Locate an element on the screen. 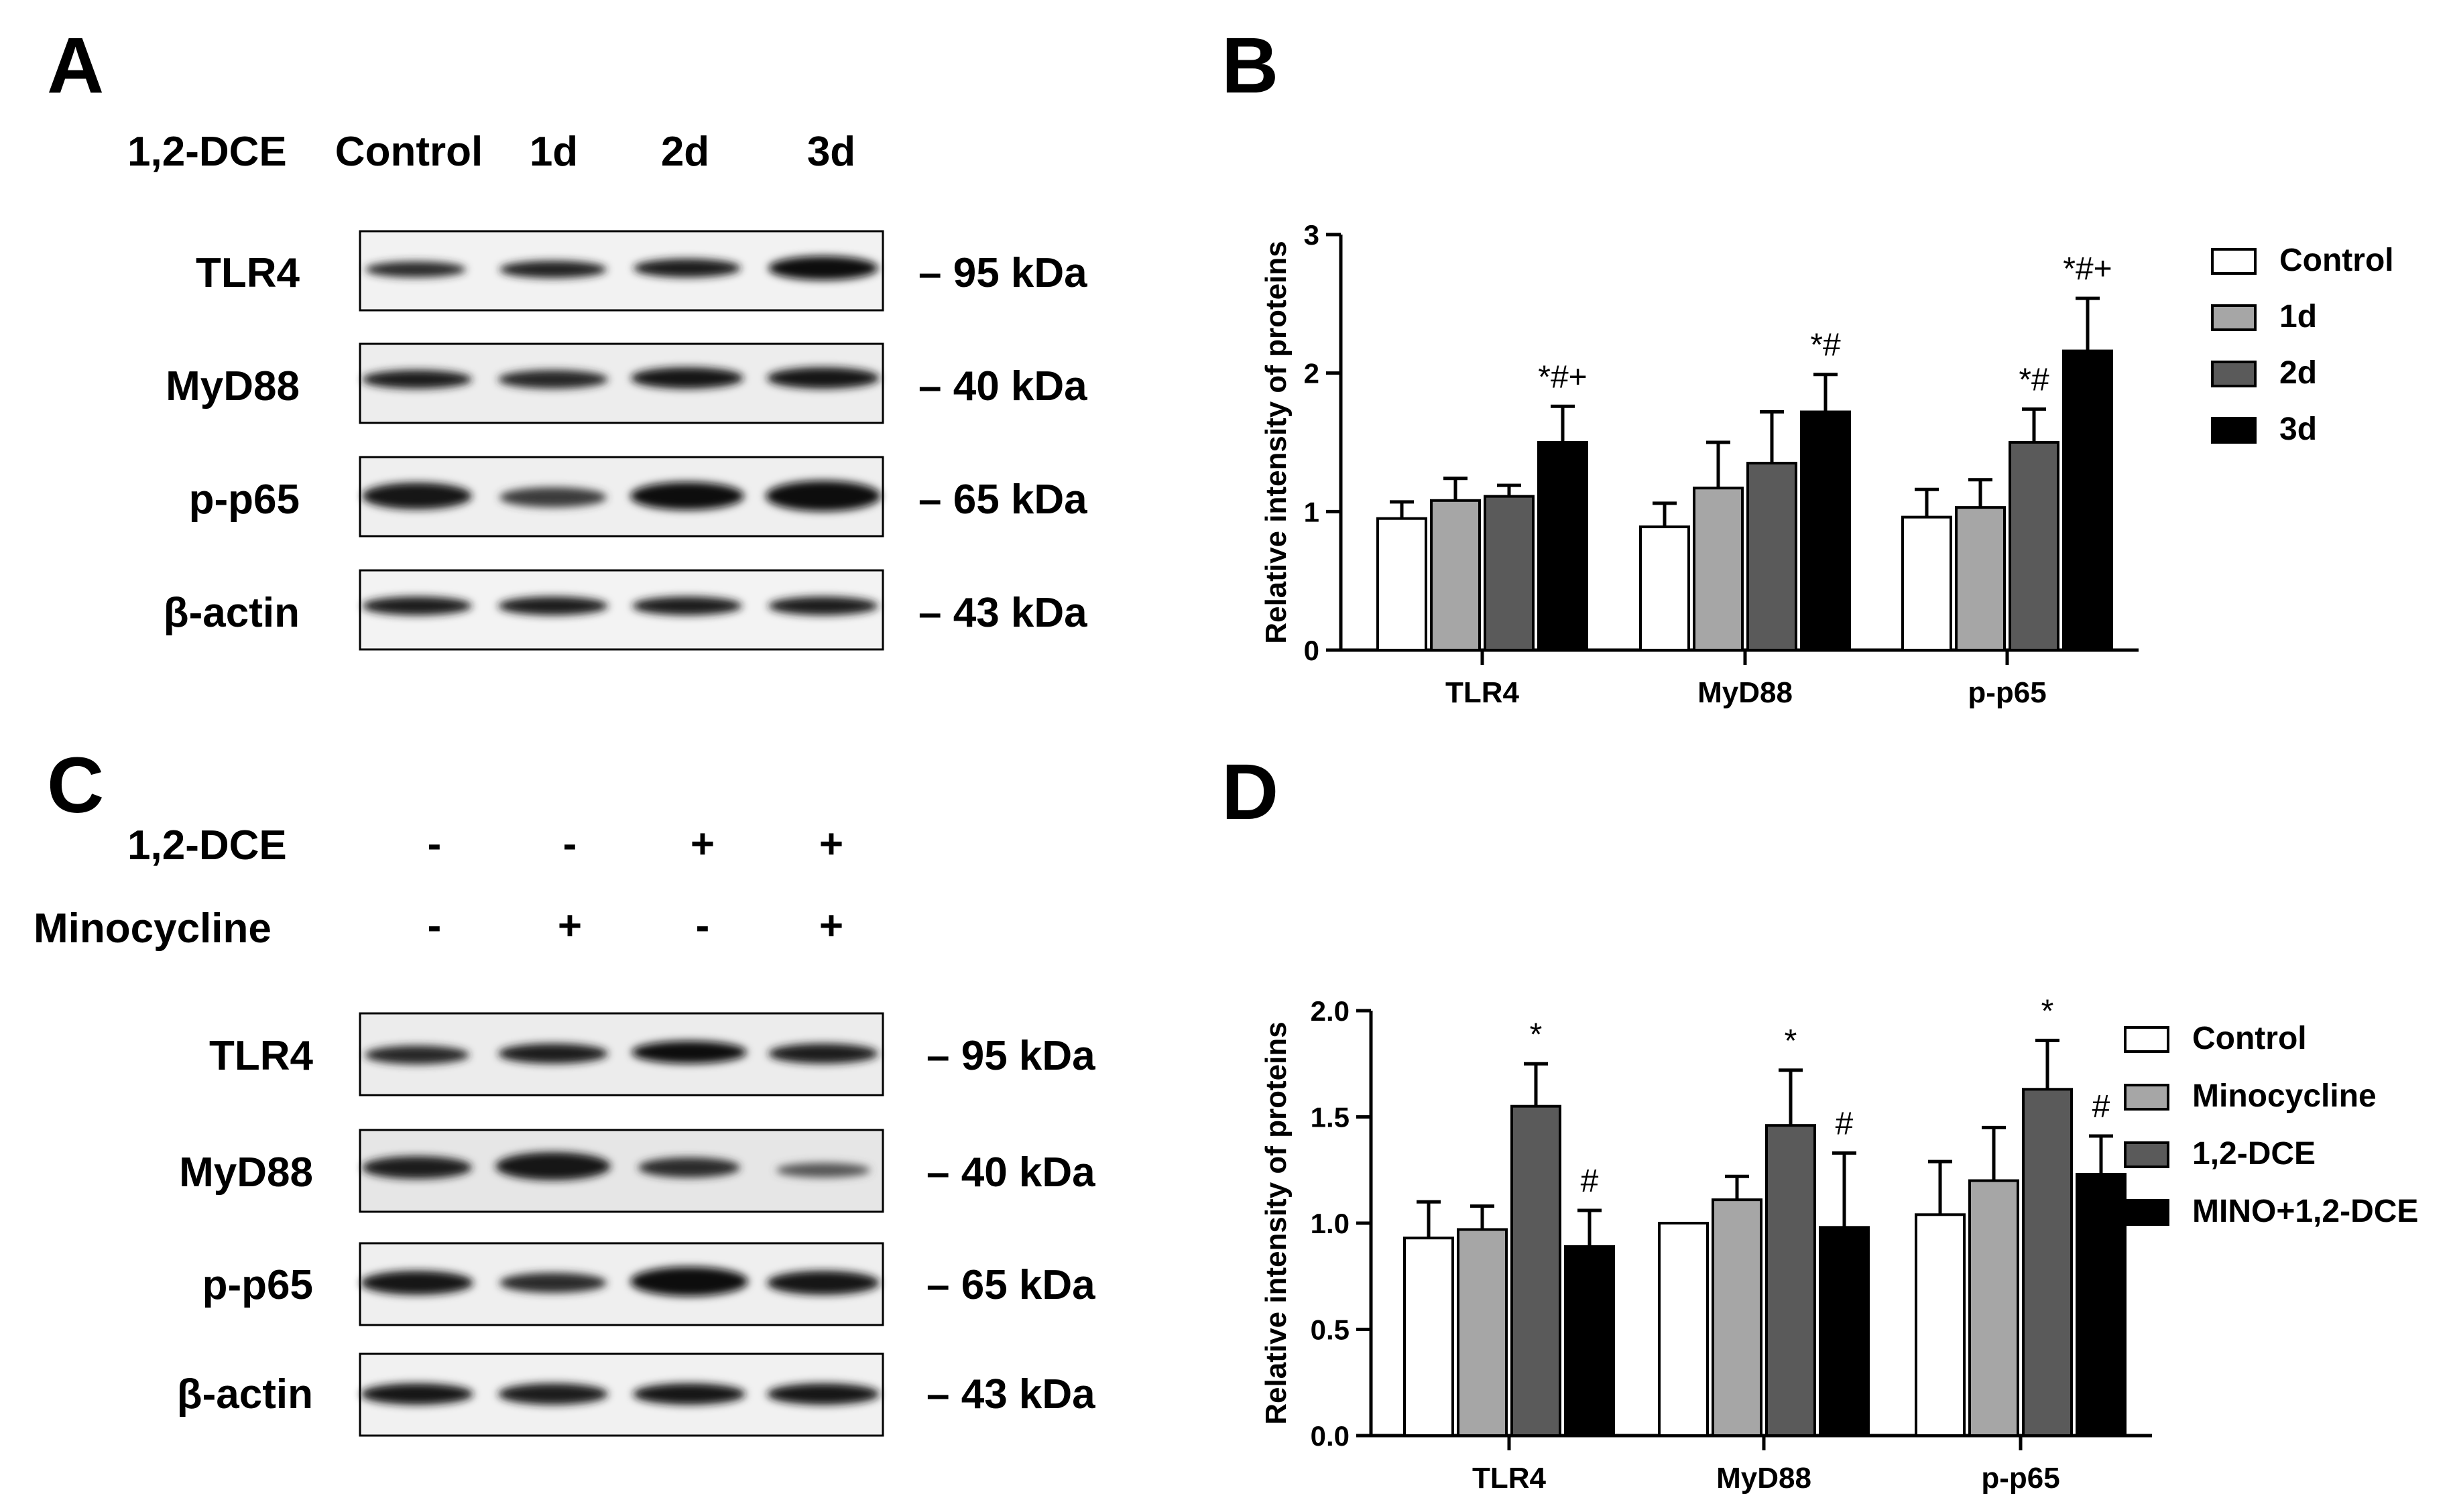  blot-c-beta-actin is located at coordinates (621, 1394).